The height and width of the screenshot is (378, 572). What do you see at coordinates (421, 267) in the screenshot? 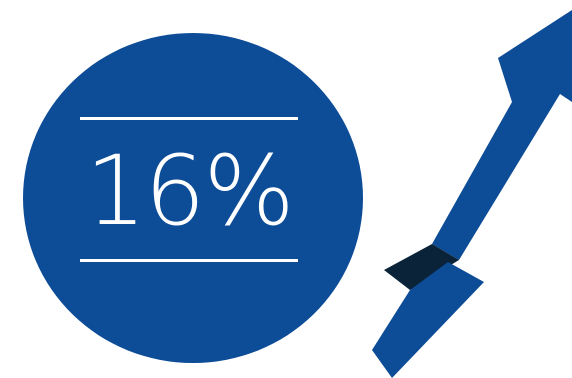
I see `arrow-fold` at bounding box center [421, 267].